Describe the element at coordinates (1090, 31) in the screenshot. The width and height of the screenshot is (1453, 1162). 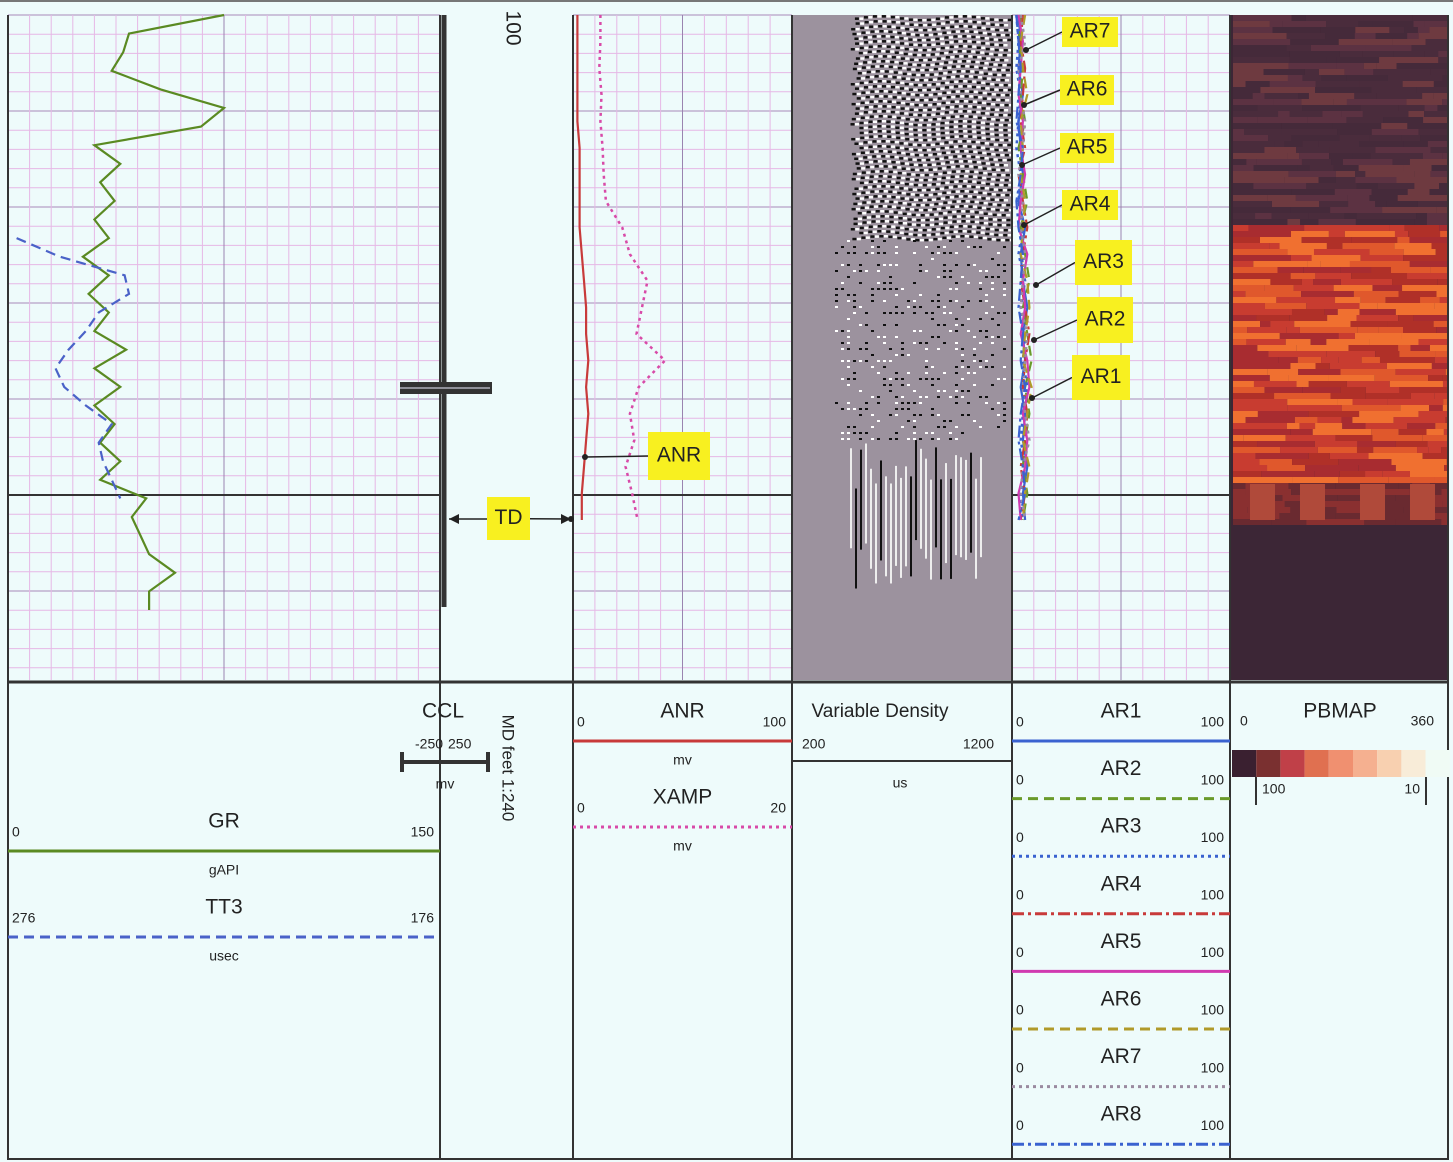
I see `annotation-label: AR7` at that location.